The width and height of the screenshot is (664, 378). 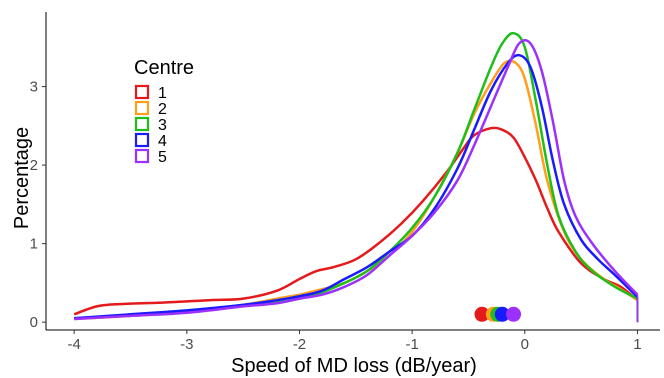 What do you see at coordinates (34, 244) in the screenshot?
I see `y-tick-label: 1` at bounding box center [34, 244].